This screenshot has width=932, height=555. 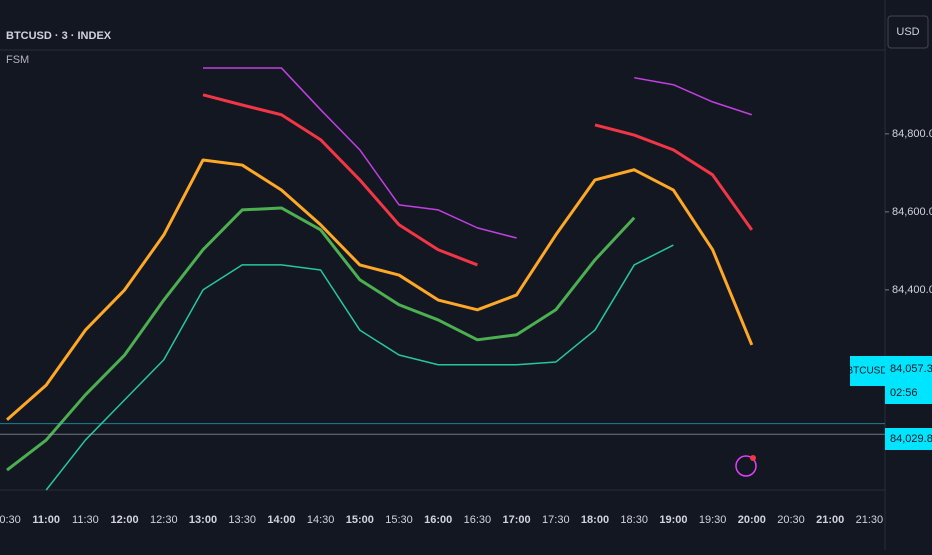 I want to click on currency-button, so click(x=908, y=32).